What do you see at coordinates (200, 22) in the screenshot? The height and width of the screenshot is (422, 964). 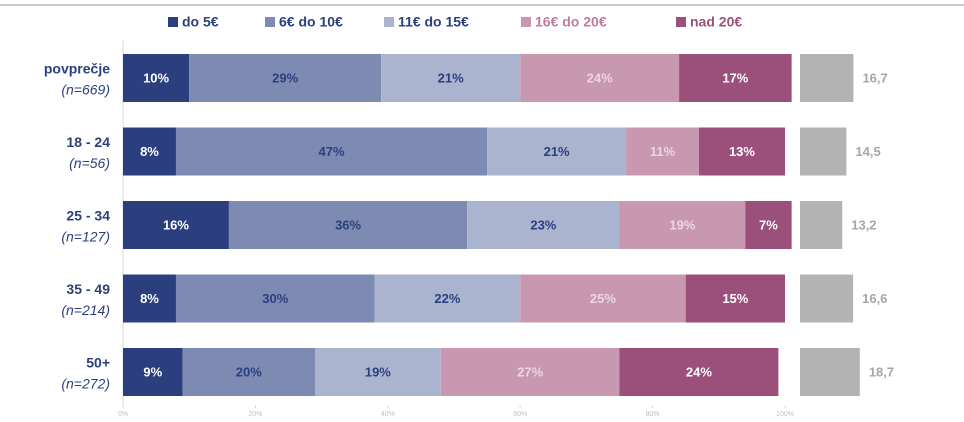 I see `legend-label: do 5€` at bounding box center [200, 22].